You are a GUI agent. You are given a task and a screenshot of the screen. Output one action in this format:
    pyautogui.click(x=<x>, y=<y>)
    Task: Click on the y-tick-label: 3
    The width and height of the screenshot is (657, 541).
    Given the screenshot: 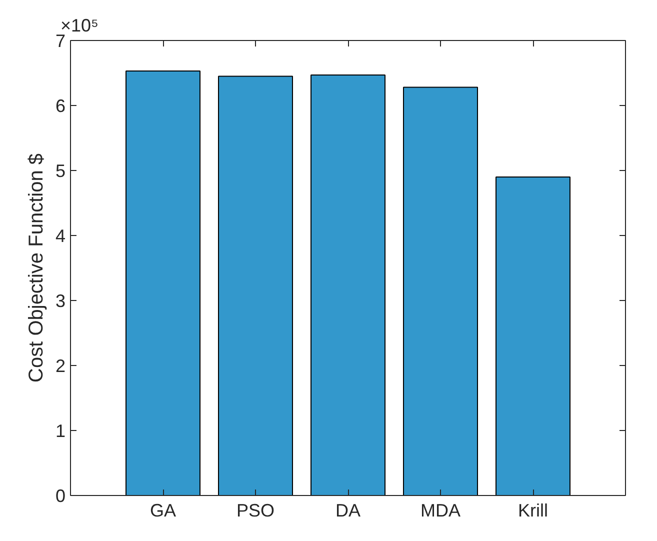 What is the action you would take?
    pyautogui.click(x=60, y=301)
    